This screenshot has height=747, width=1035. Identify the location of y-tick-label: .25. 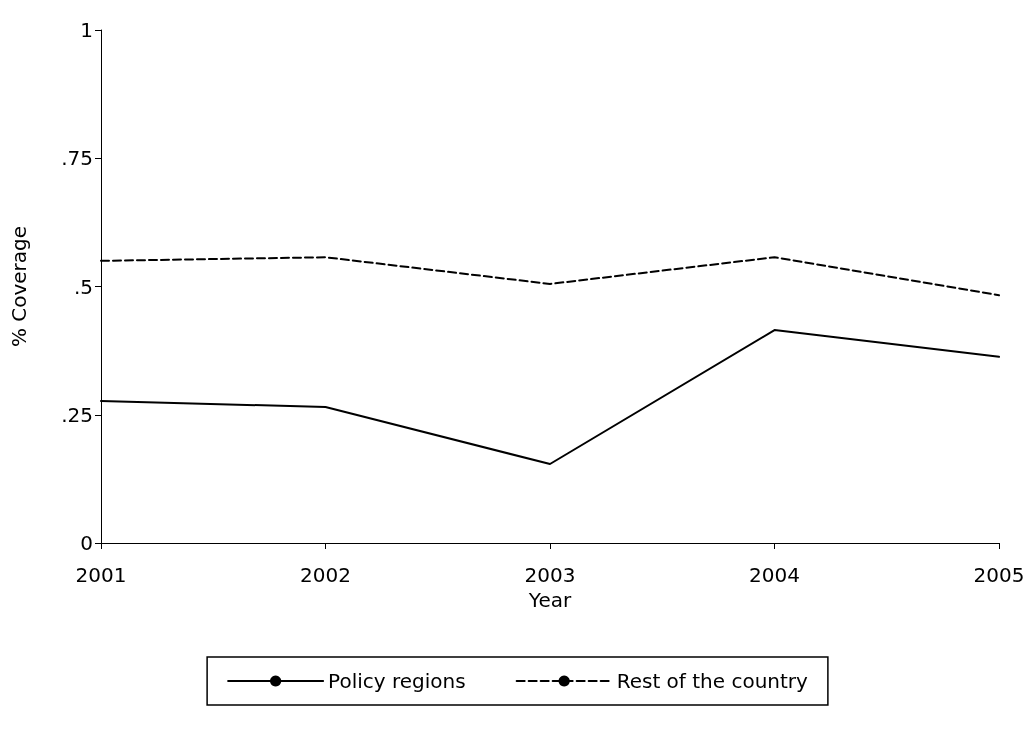
(77, 414).